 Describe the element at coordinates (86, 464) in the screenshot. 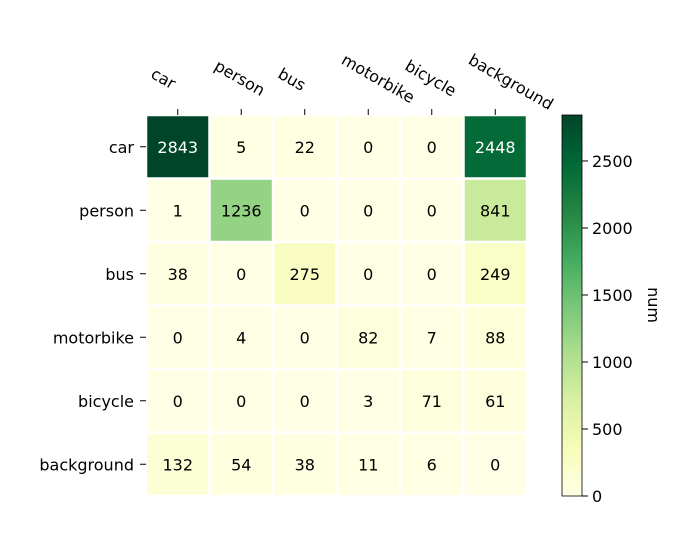

I see `y-tick-label: background` at that location.